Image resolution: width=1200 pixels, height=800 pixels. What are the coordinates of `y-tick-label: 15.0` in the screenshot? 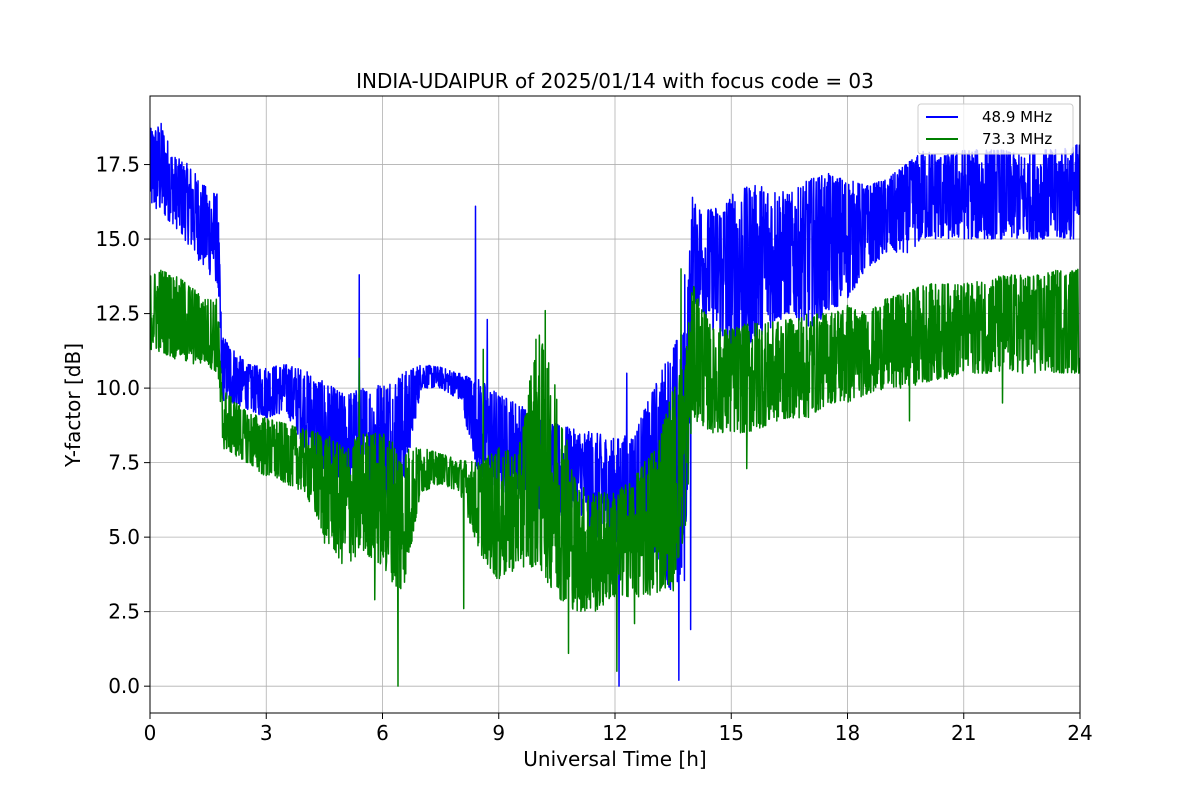 It's located at (117, 239).